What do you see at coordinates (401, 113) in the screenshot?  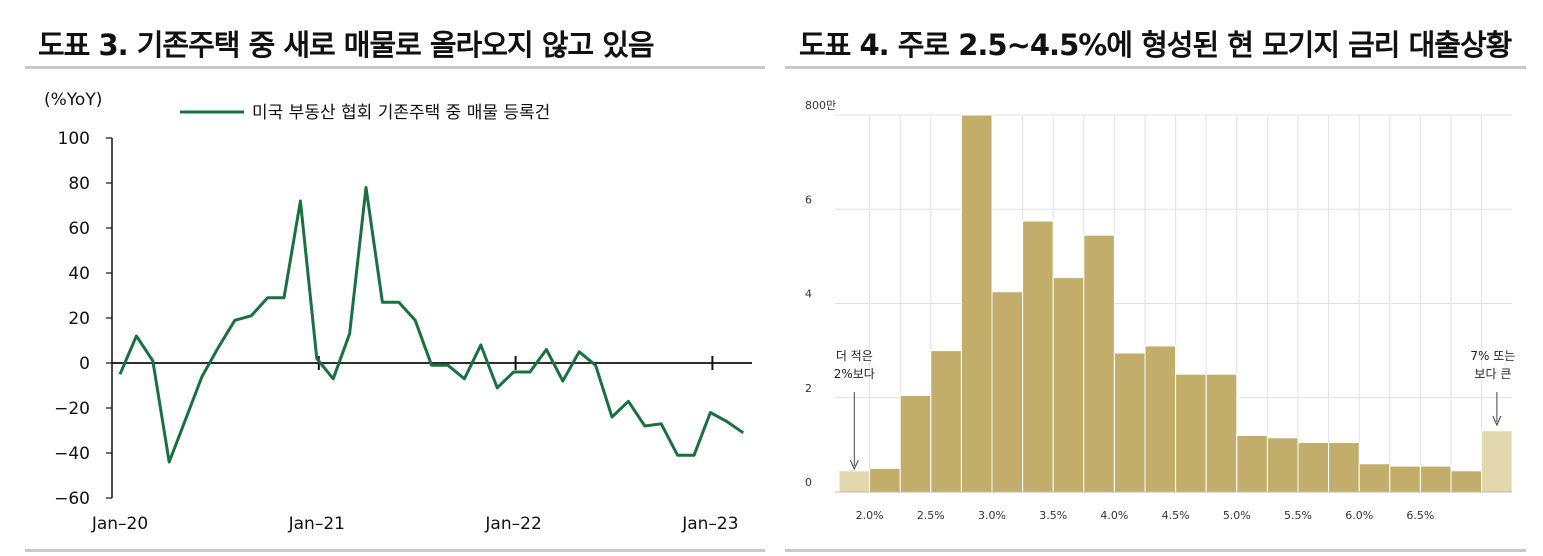 I see `legend-label: 미국 부동산 협회 기존주택 중 매물 등록건` at bounding box center [401, 113].